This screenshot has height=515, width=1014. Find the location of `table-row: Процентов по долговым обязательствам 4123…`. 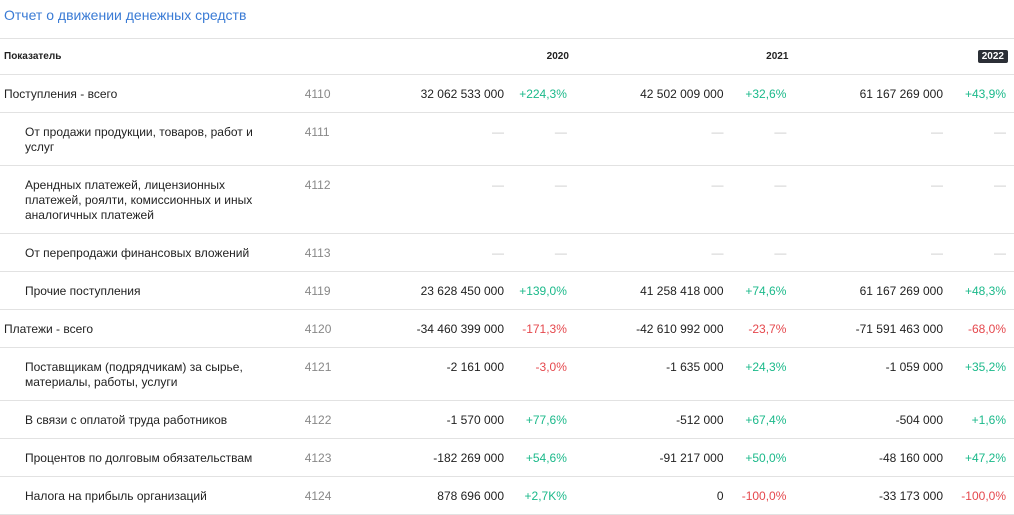

table-row: Процентов по долговым обязательствам 4123… is located at coordinates (507, 457).